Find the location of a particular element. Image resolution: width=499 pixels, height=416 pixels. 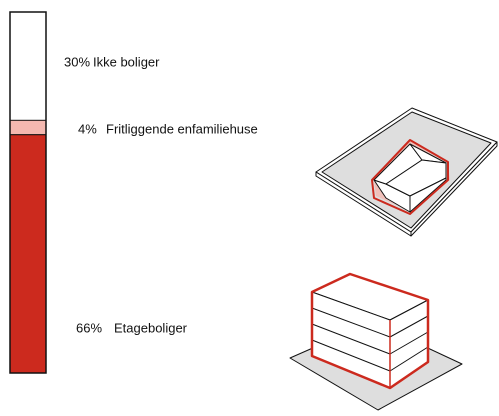

value-label: 4% is located at coordinates (87, 128).